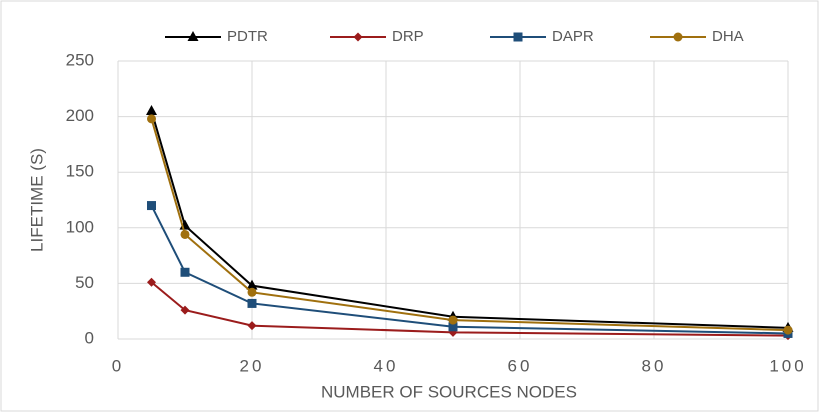 This screenshot has width=819, height=412. What do you see at coordinates (80, 171) in the screenshot?
I see `y-tick-label: 150` at bounding box center [80, 171].